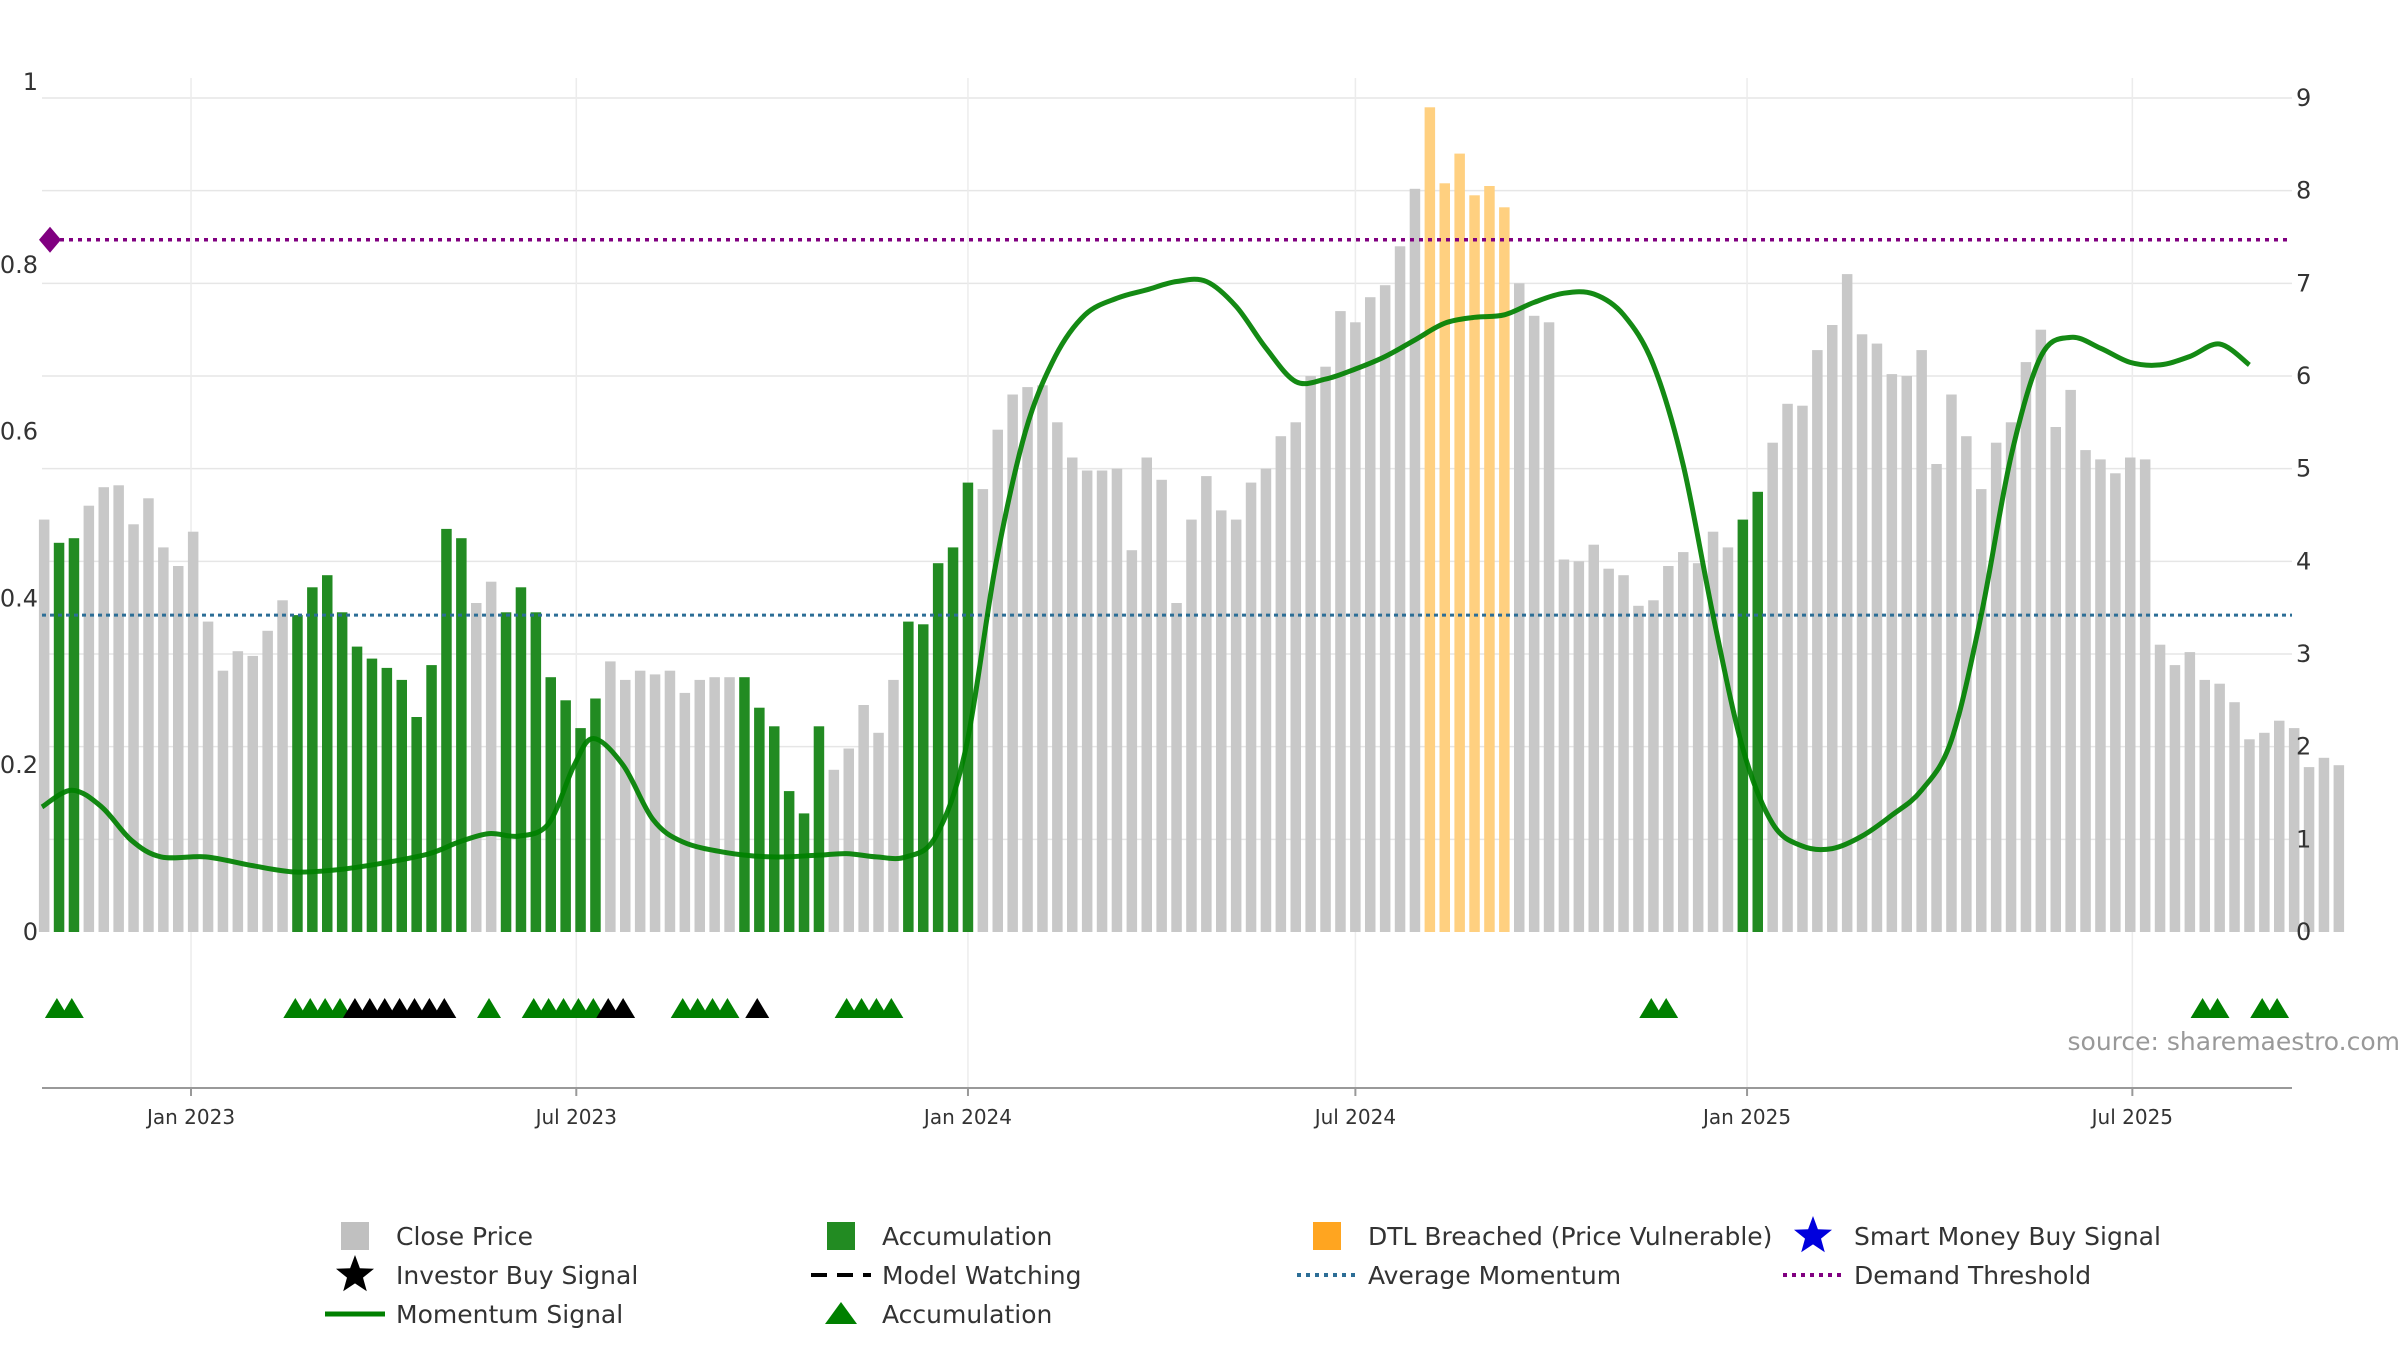 The height and width of the screenshot is (1354, 2400). I want to click on legend-investor-label: Investor Buy Signal, so click(517, 1275).